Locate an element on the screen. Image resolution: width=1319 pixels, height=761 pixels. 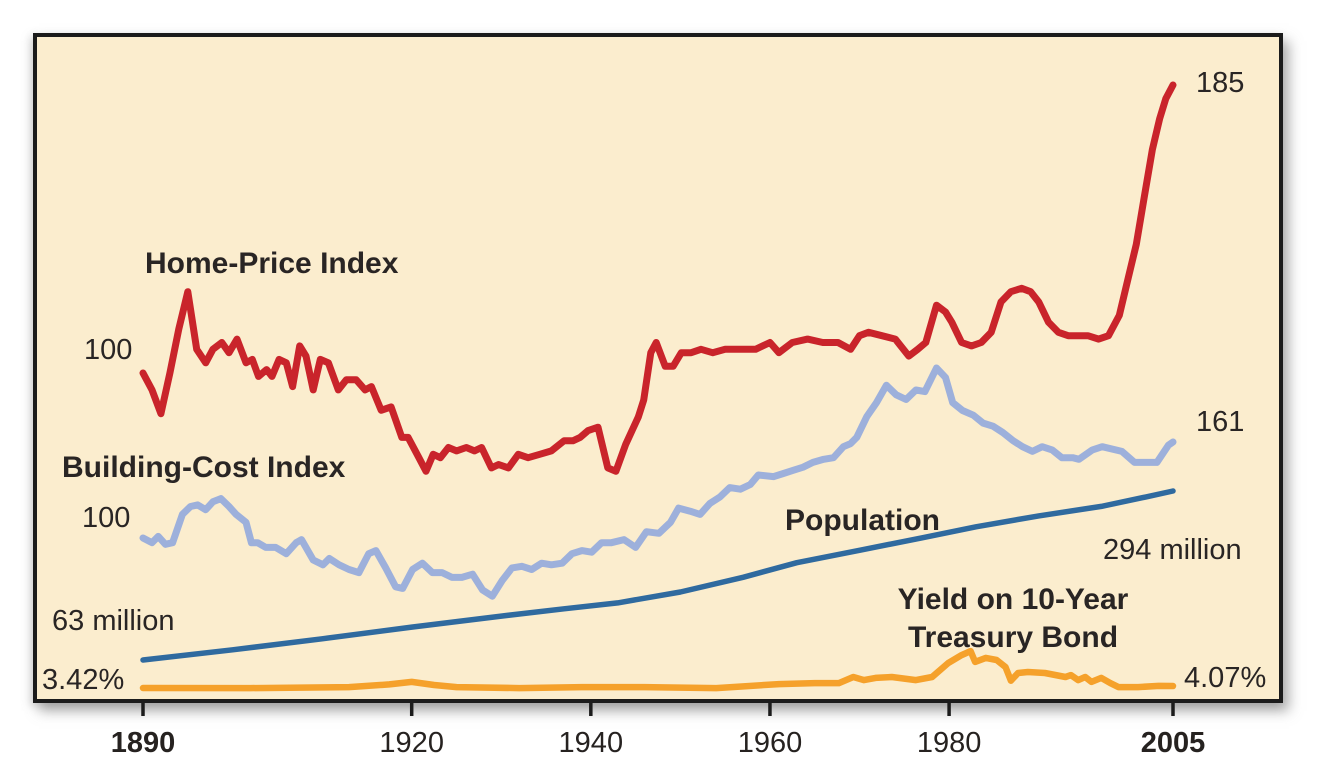
population-label: Population is located at coordinates (862, 520).